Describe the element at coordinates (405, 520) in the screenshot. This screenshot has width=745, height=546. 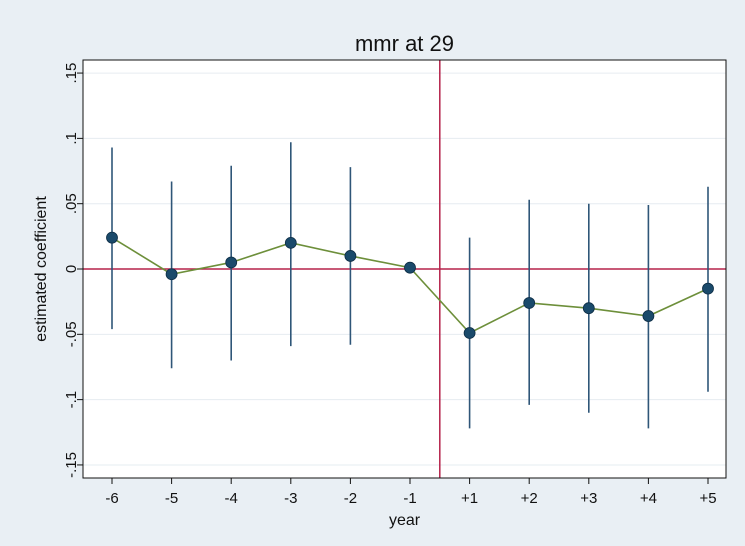
I see `x-axis-title: year` at that location.